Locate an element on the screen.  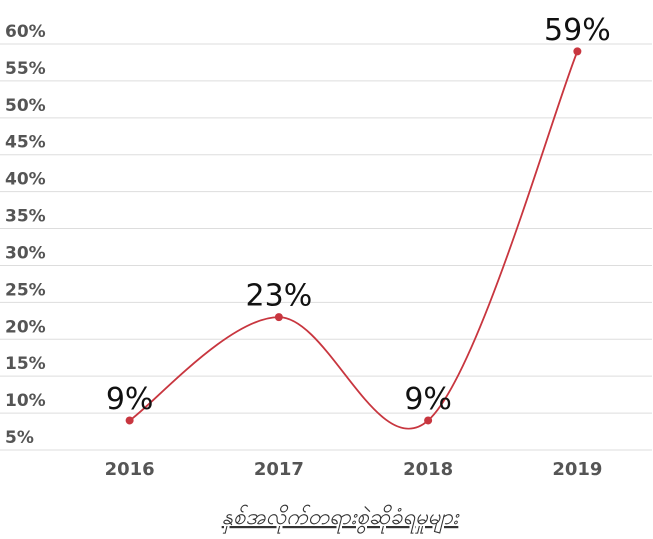
y-tick-label: 30% is located at coordinates (25, 253).